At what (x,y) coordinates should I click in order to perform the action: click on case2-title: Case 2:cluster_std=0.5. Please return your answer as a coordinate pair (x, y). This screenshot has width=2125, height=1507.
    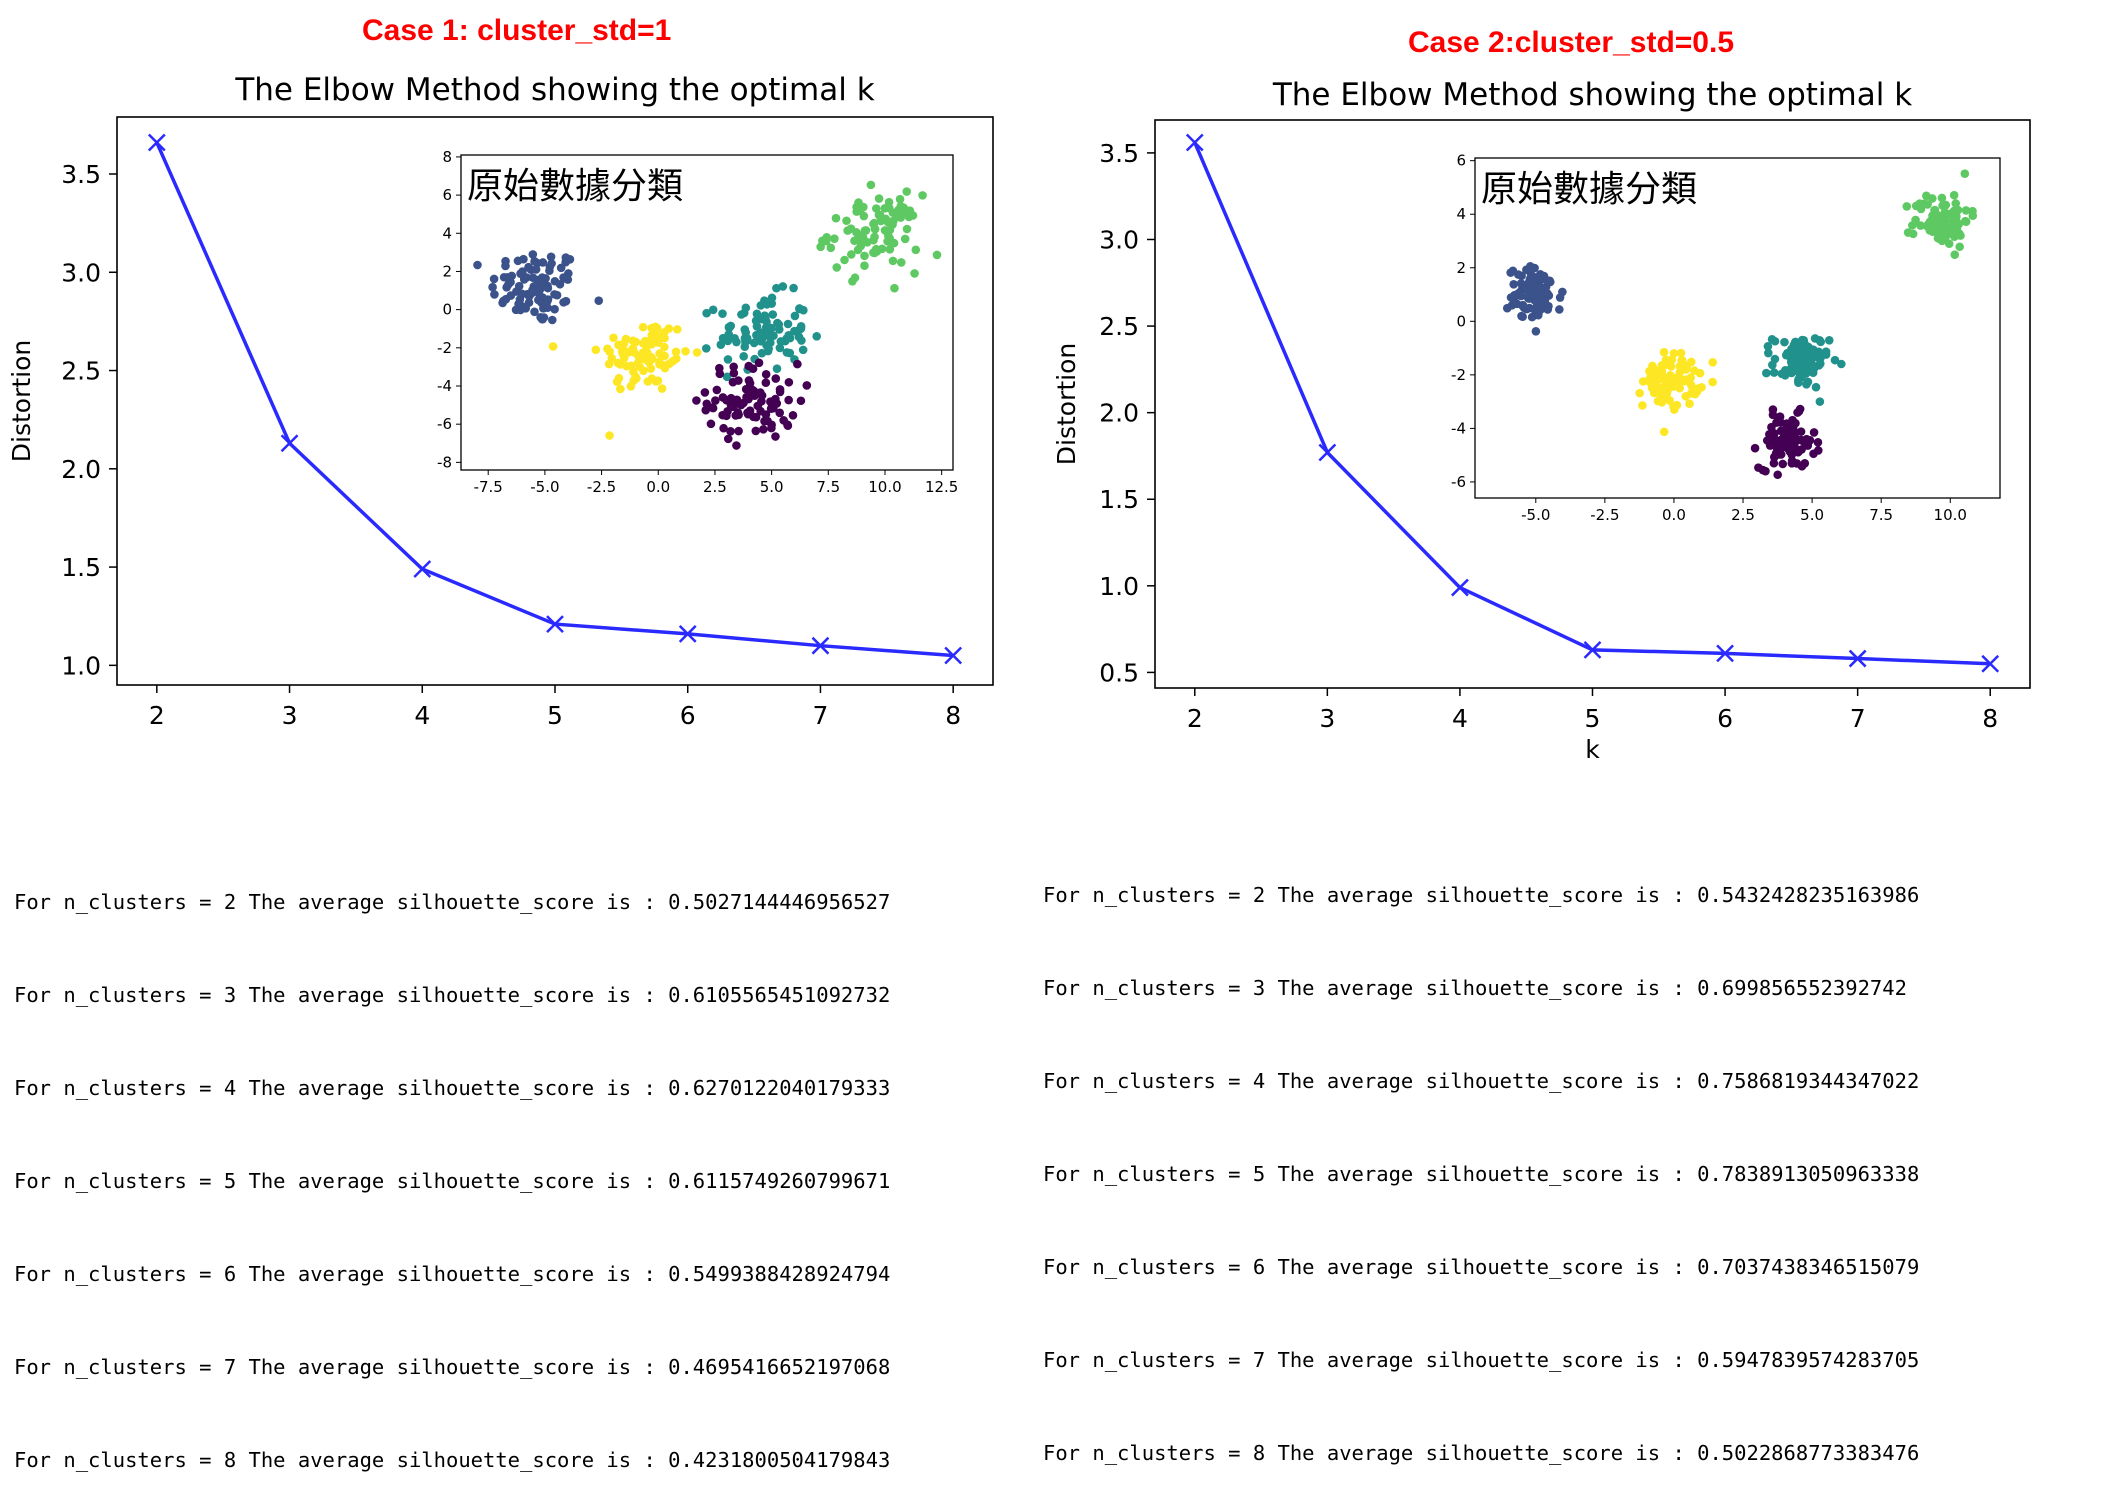
    Looking at the image, I should click on (1571, 42).